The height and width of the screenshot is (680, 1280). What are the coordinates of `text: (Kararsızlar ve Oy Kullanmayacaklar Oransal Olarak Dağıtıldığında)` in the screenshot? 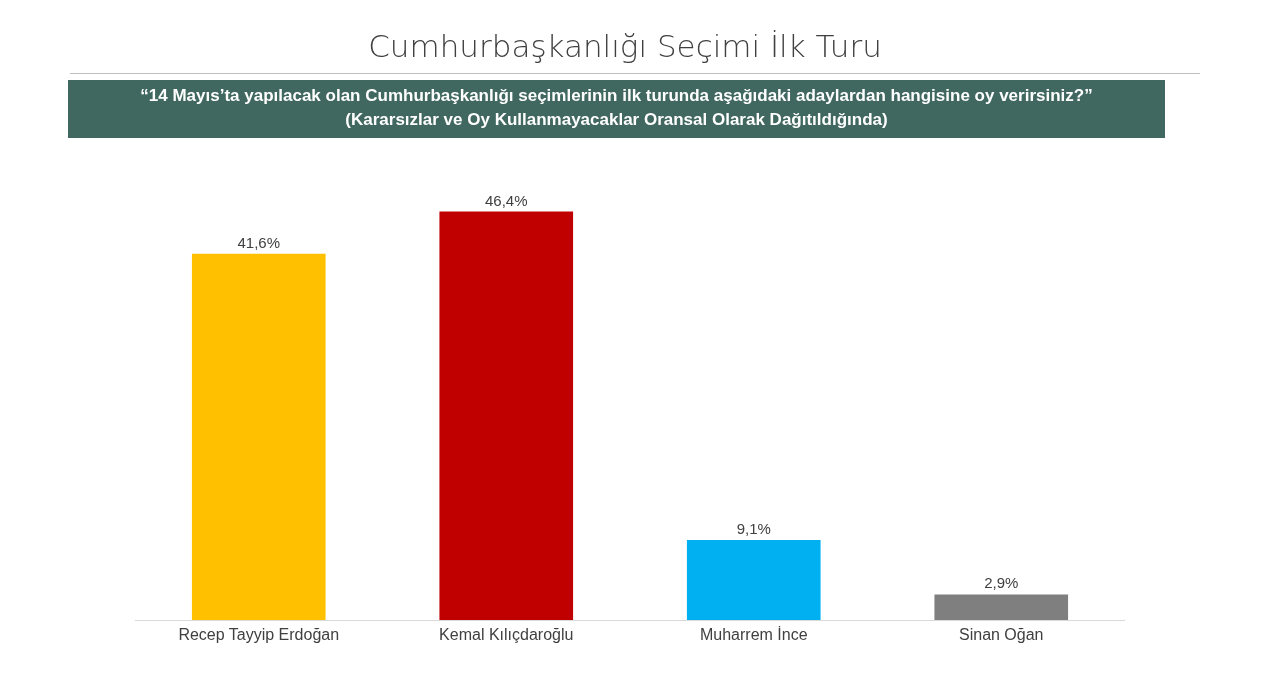 It's located at (616, 120).